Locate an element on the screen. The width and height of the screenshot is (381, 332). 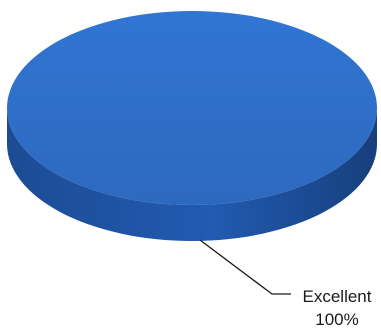
slice-label-excellent: Excellent is located at coordinates (337, 296).